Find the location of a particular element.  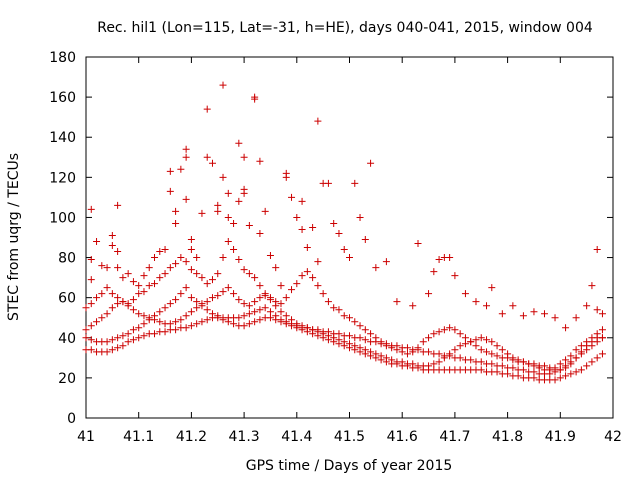

y-axis-label: STEC from uqrg / TECUs is located at coordinates (14, 237).